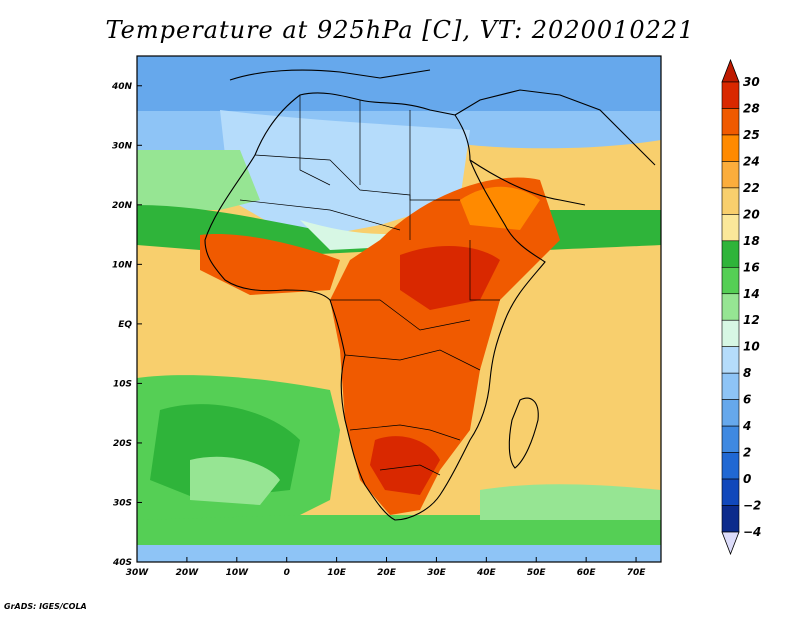 Image resolution: width=800 pixels, height=618 pixels. I want to click on lat-tick-label: 40S, so click(122, 563).